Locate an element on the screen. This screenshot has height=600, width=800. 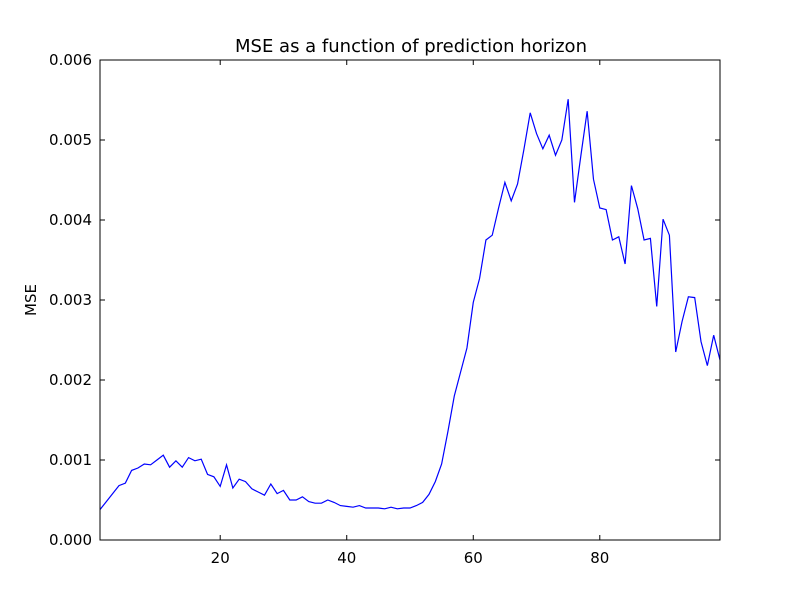
x-tick-label: 60 is located at coordinates (473, 558).